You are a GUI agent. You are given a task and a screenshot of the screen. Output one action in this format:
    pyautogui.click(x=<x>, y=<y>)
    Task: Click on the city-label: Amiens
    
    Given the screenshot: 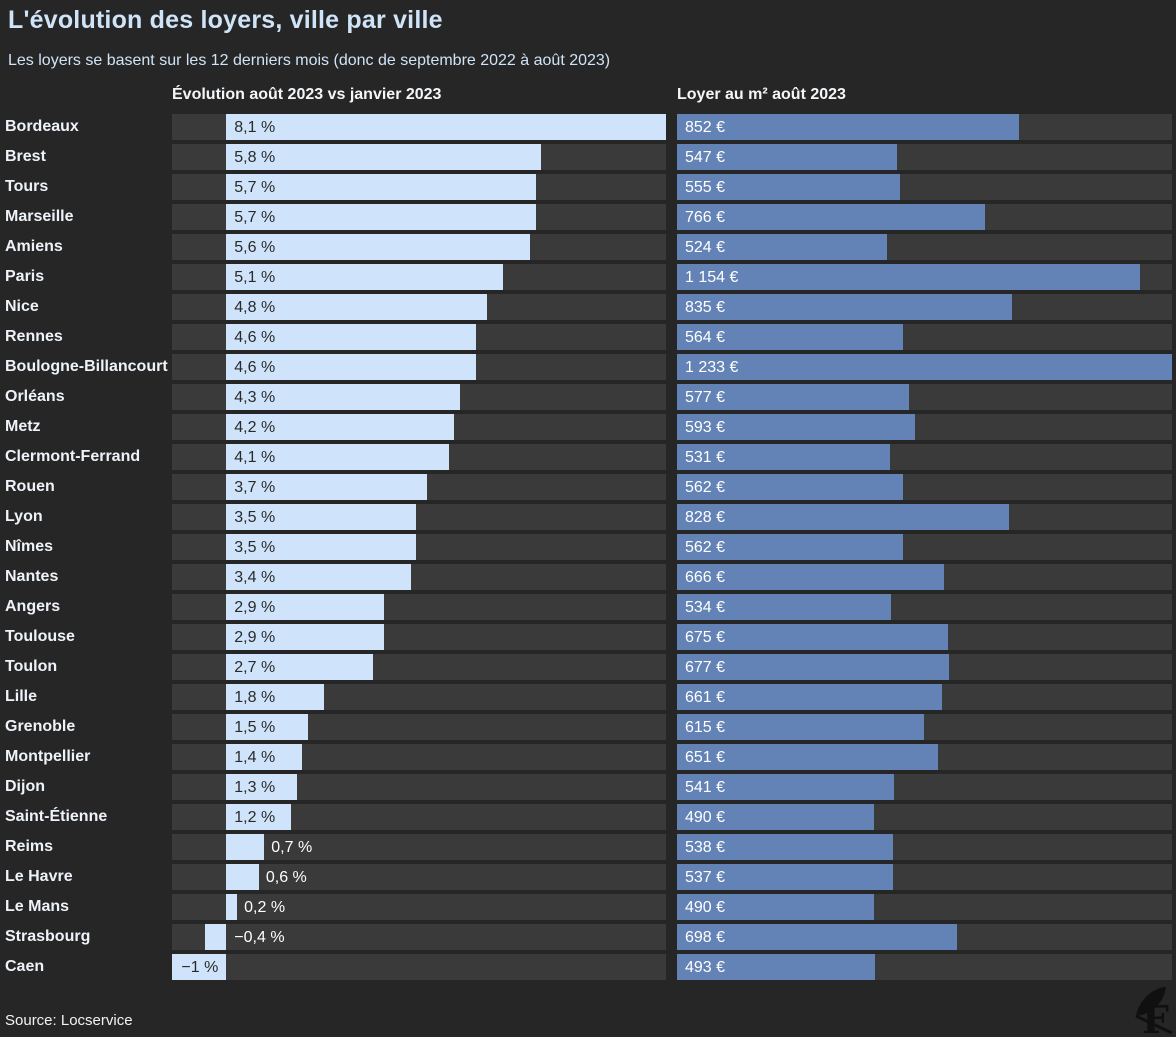 What is the action you would take?
    pyautogui.click(x=34, y=246)
    